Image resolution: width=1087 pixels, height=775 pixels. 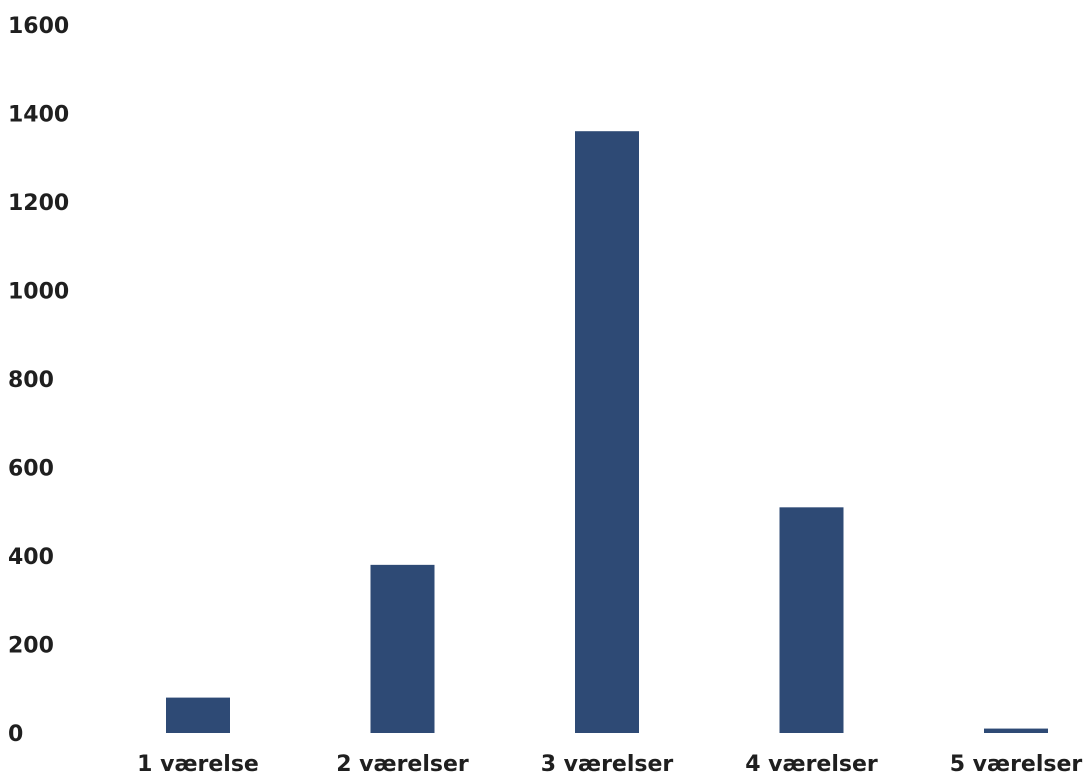 I want to click on y-tick-label: 200, so click(x=31, y=646).